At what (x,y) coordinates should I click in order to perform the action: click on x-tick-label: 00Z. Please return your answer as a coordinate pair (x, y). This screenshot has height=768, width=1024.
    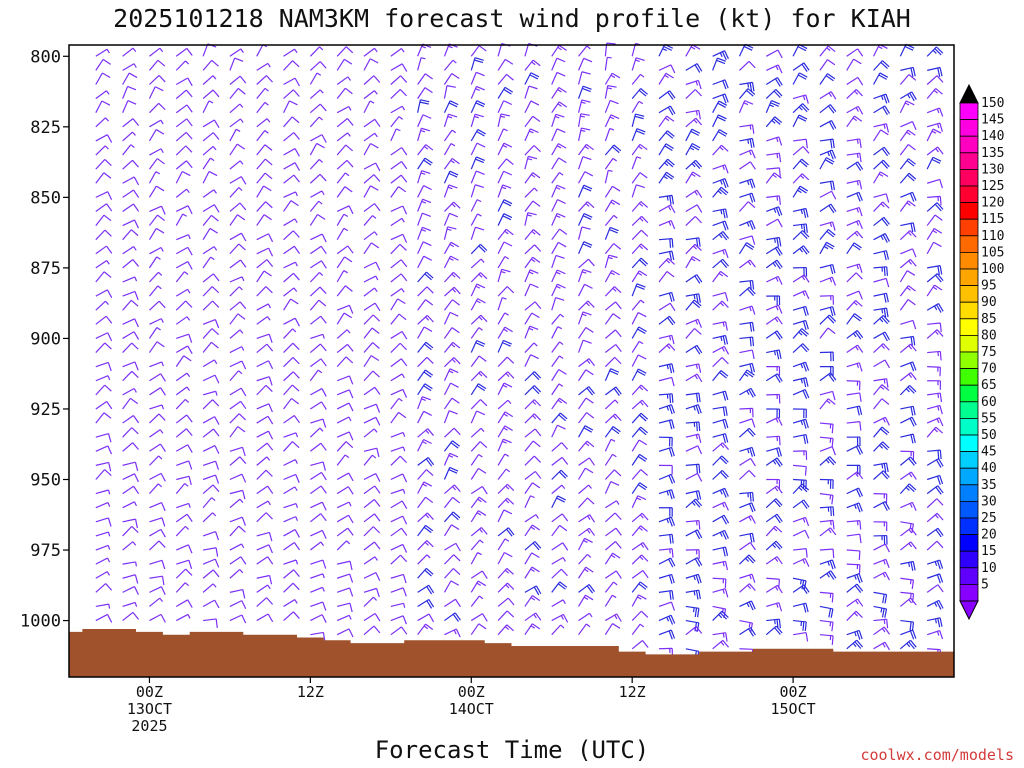
    Looking at the image, I should click on (793, 692).